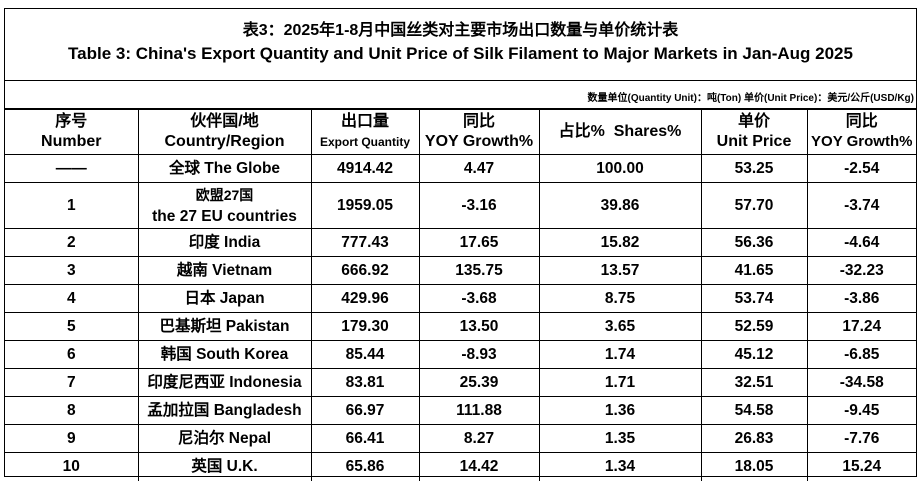  What do you see at coordinates (754, 326) in the screenshot?
I see `price-cell: 52.59` at bounding box center [754, 326].